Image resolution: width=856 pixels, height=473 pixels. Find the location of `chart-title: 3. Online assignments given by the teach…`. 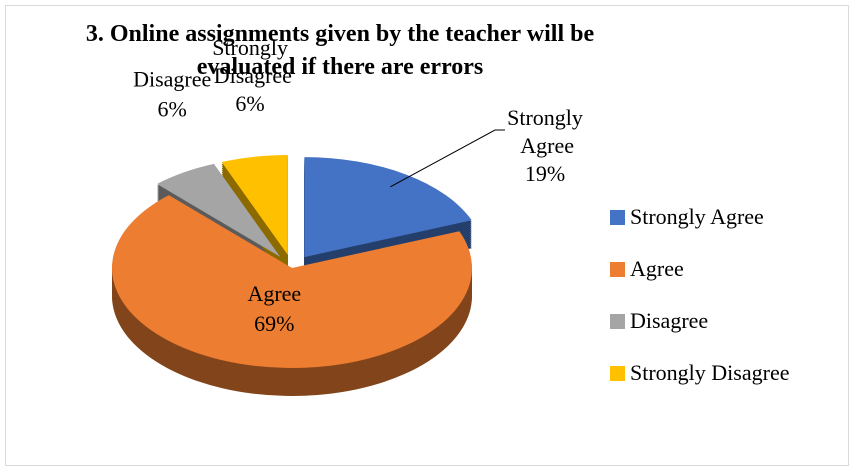

chart-title: 3. Online assignments given by the teach… is located at coordinates (340, 50).